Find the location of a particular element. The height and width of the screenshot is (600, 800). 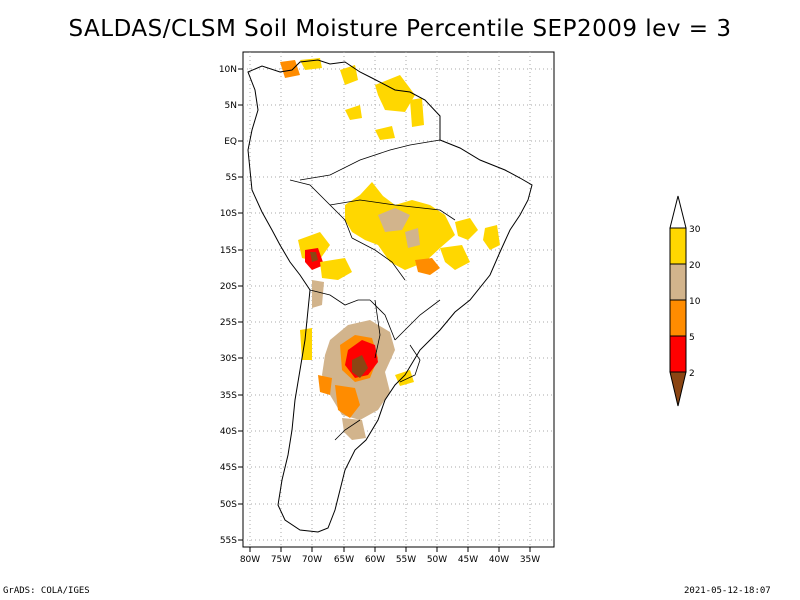

colorbar: 30 20 10 5 2 is located at coordinates (685, 301).